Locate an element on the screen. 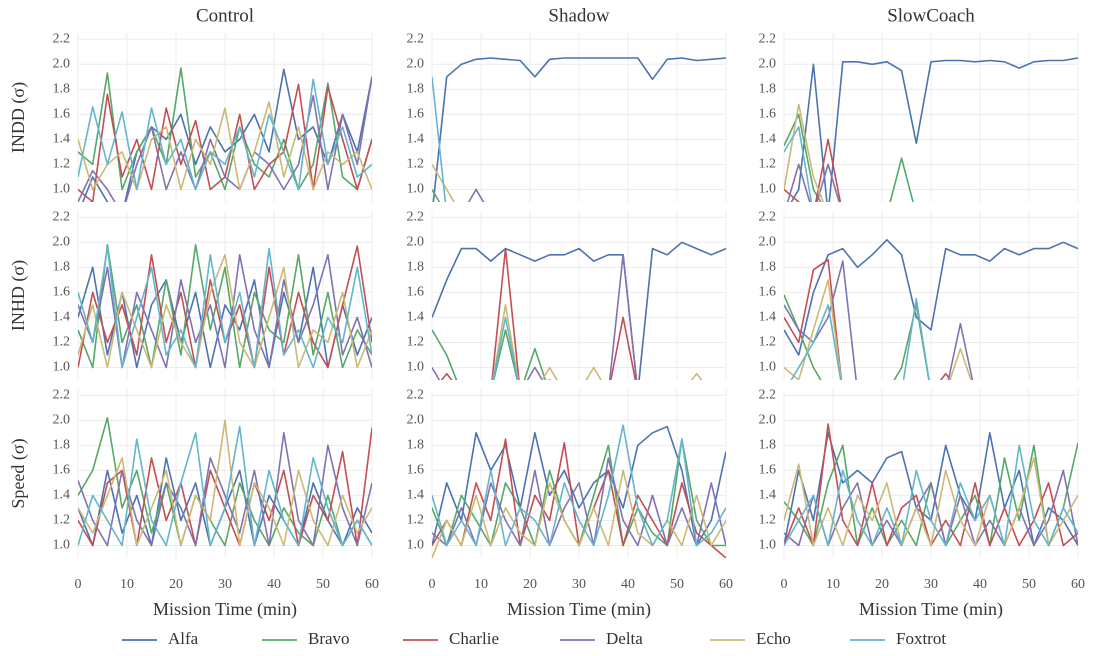 The width and height of the screenshot is (1094, 656). legend-label: Echo is located at coordinates (773, 638).